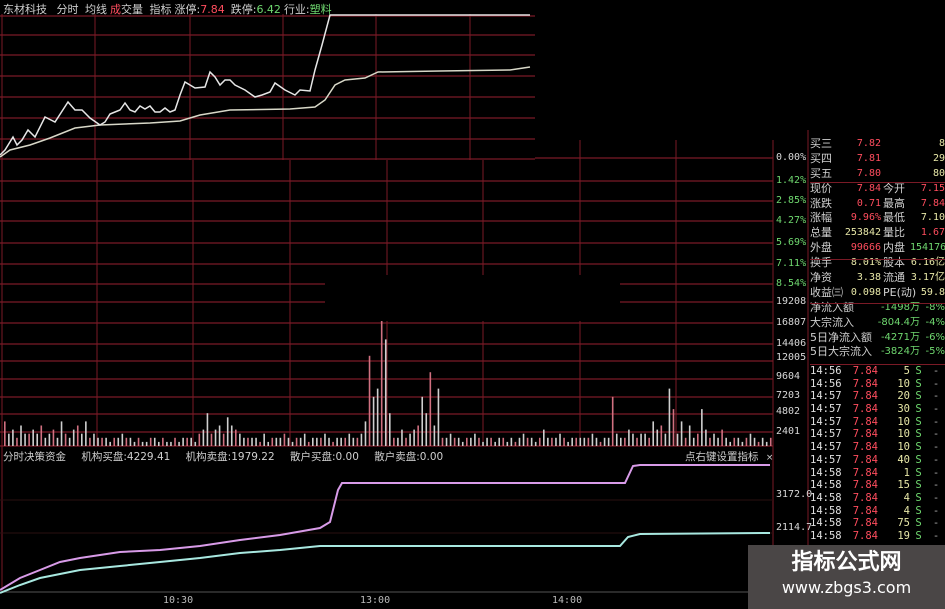  I want to click on close-icon: ×, so click(769, 458).